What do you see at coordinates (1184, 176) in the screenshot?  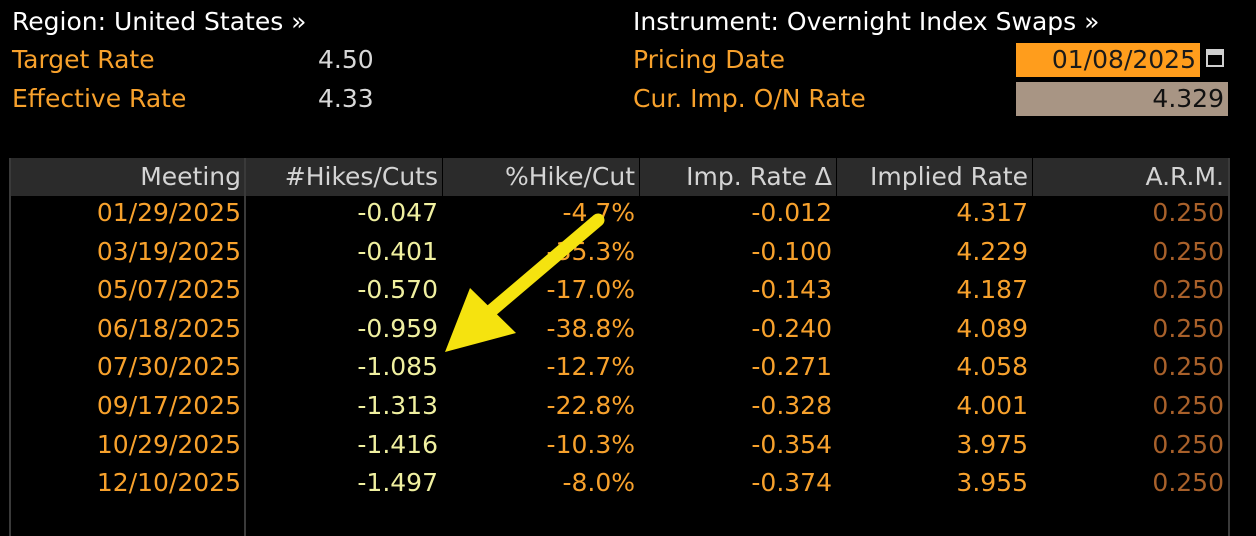 I see `column-header: A.R.M.` at bounding box center [1184, 176].